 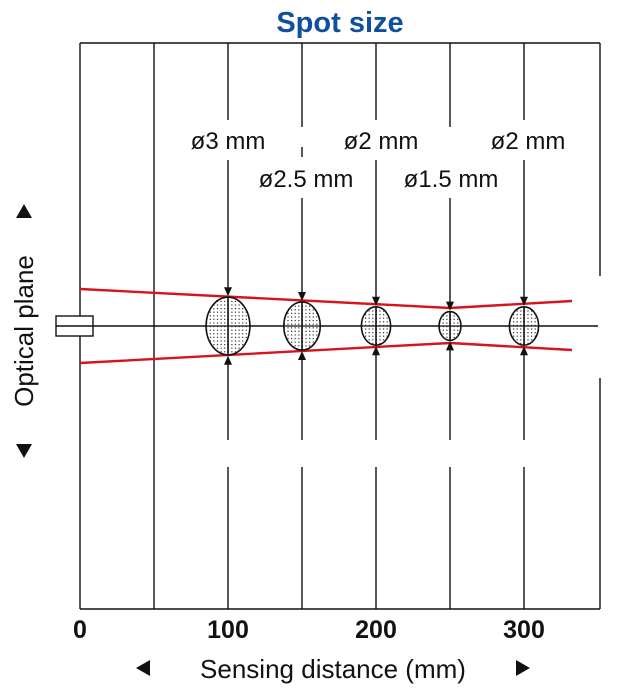 I want to click on spot-label-300: ø2 mm, so click(x=528, y=141).